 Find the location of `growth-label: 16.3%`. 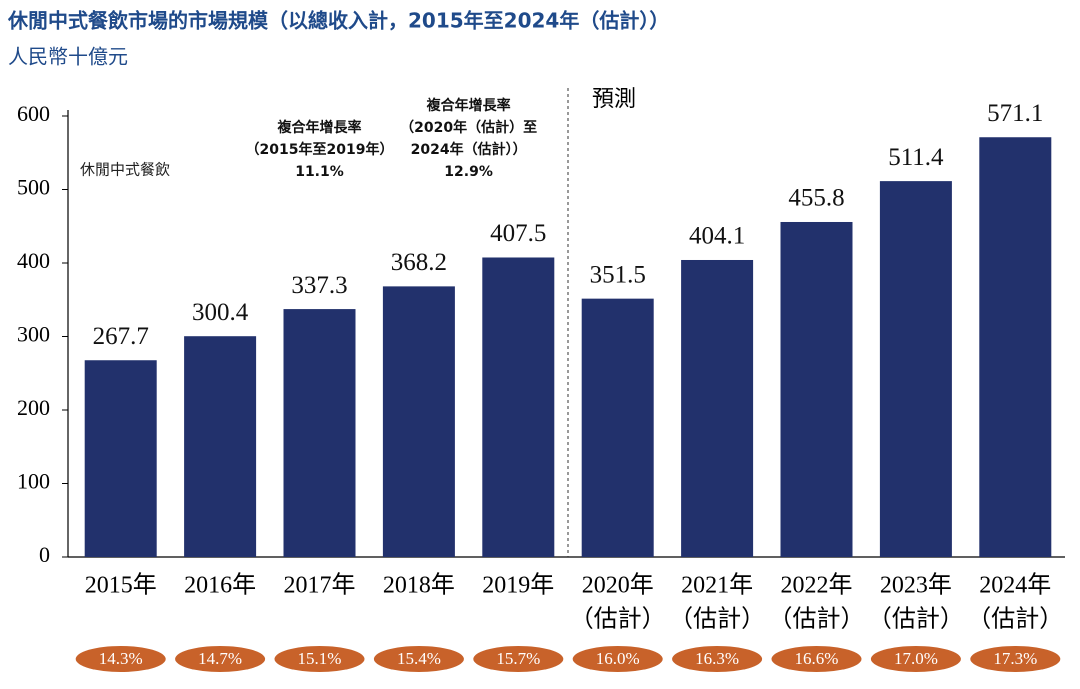

growth-label: 16.3% is located at coordinates (717, 658).